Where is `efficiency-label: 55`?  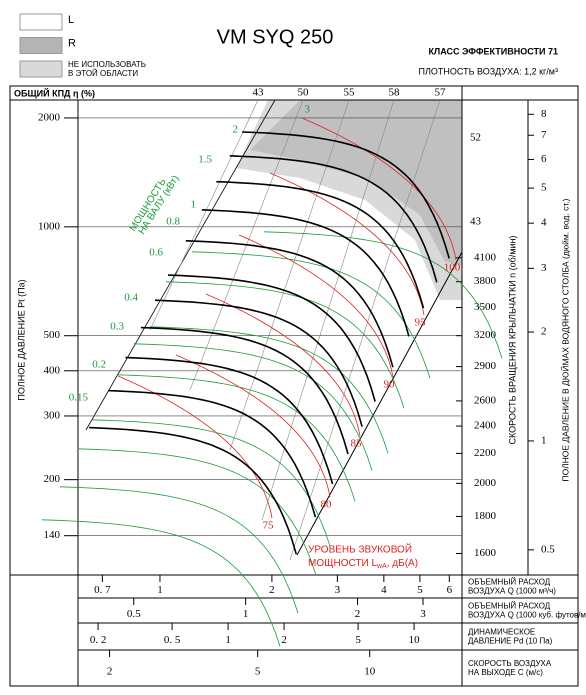
efficiency-label: 55 is located at coordinates (350, 93).